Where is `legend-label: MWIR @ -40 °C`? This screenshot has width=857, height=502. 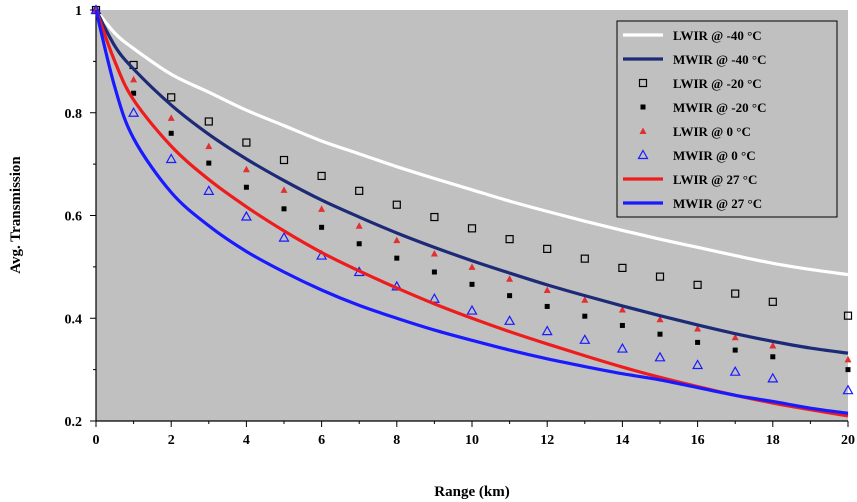
legend-label: MWIR @ -40 °C is located at coordinates (719, 59).